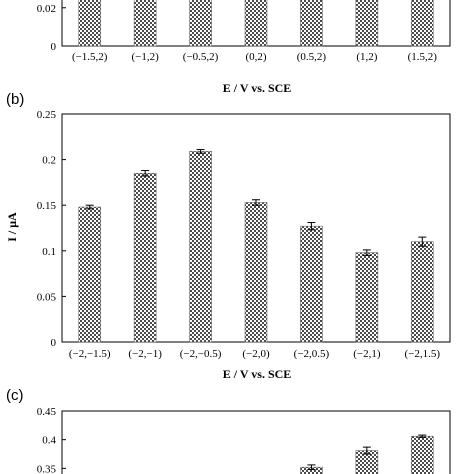 This screenshot has height=474, width=474. Describe the element at coordinates (201, 57) in the screenshot. I see `panel-a-category-label: (−0.5,2)` at that location.